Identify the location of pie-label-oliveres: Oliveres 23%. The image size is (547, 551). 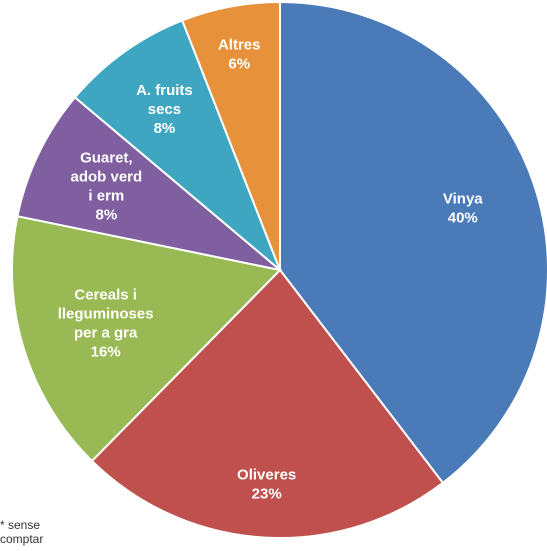
(266, 484).